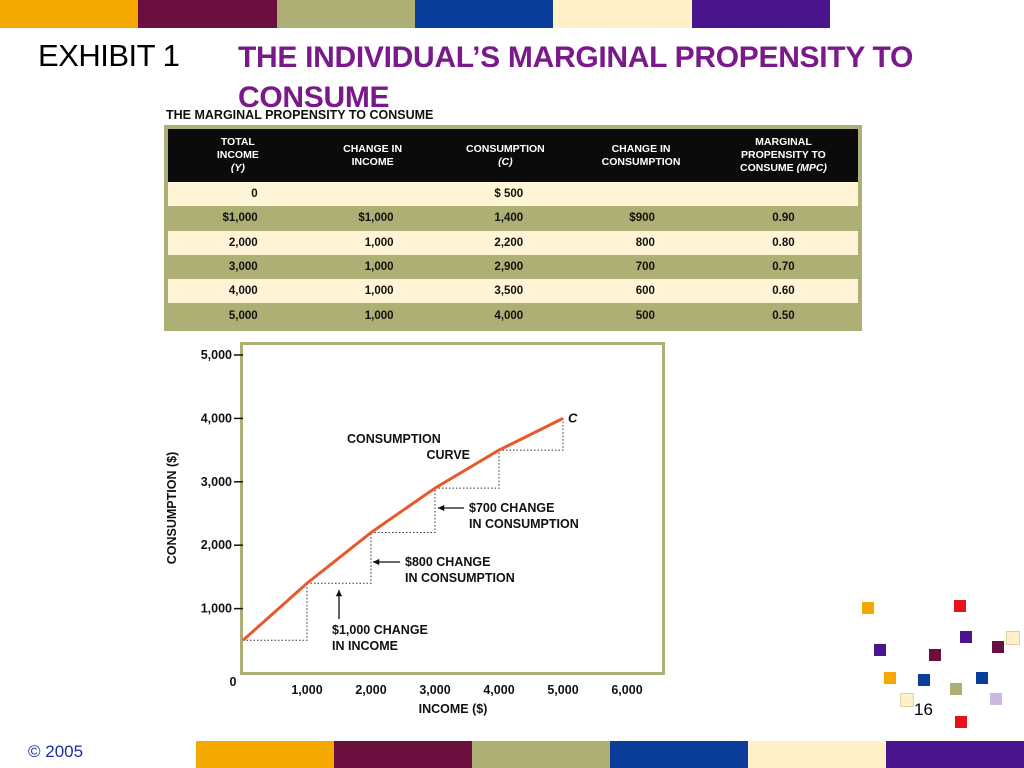 This screenshot has height=768, width=1024. What do you see at coordinates (447, 562) in the screenshot?
I see `annotation-c800: $800 CHANGE` at bounding box center [447, 562].